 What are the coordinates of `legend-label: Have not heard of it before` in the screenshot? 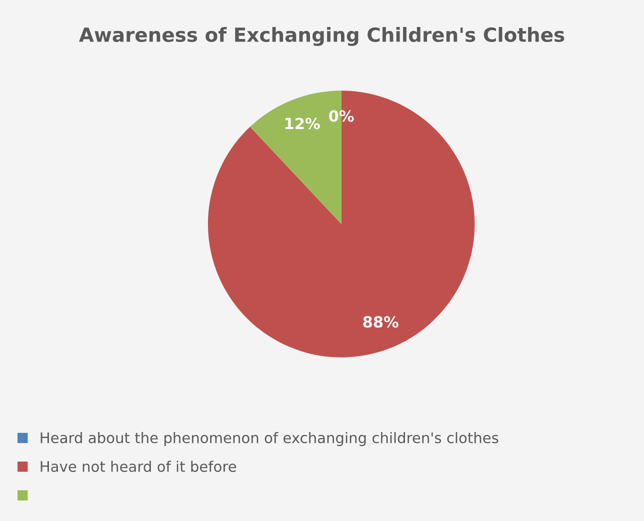 It's located at (138, 466).